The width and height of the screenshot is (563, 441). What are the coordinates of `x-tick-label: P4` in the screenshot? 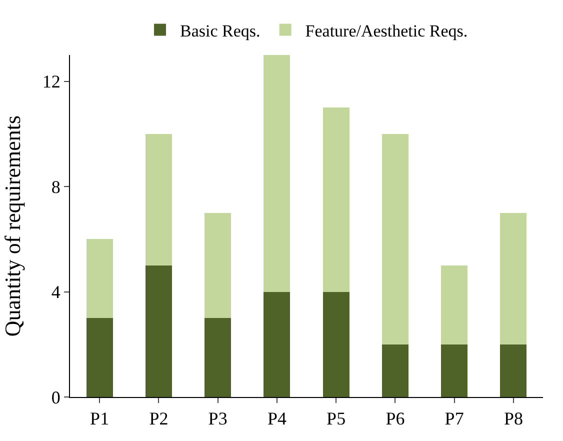 It's located at (276, 418).